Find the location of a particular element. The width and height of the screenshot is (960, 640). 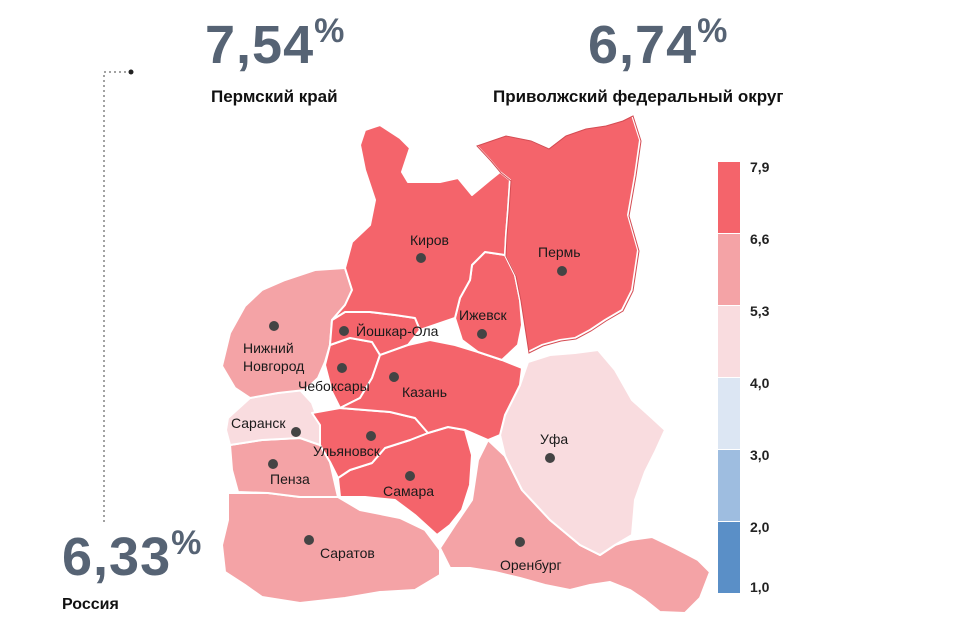

city-label-yoshkar-ola: Йошкар-Ола is located at coordinates (397, 330).